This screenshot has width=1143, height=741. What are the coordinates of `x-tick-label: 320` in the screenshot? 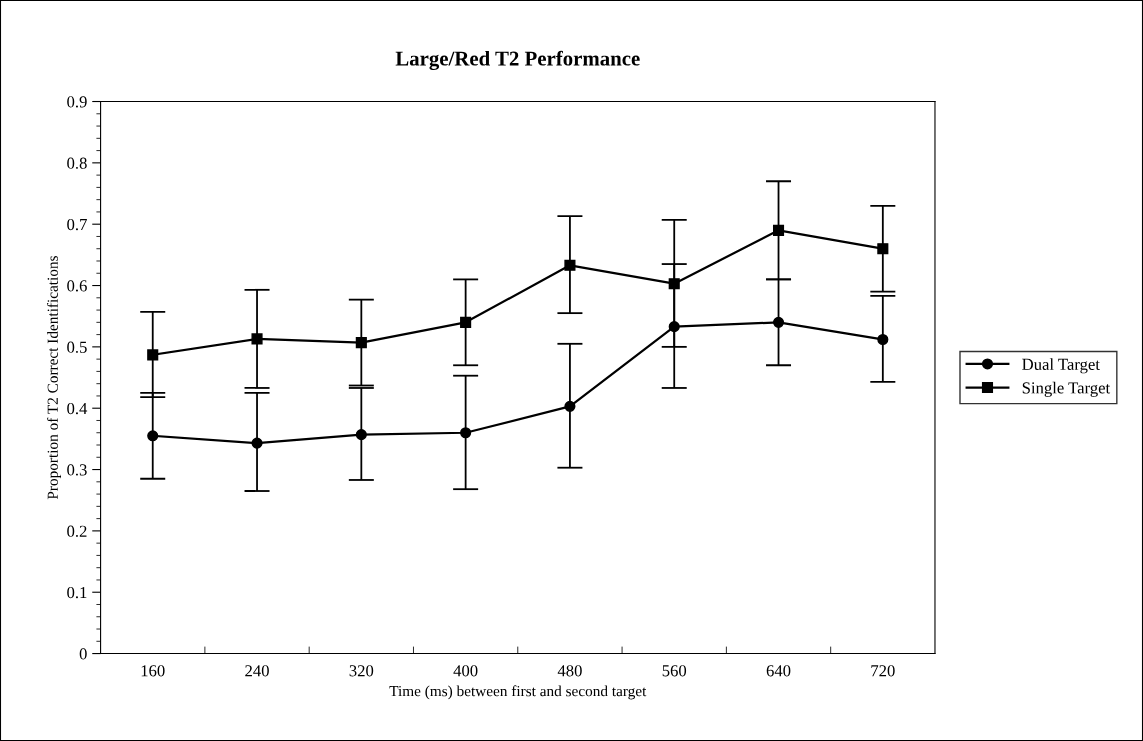 It's located at (361, 671).